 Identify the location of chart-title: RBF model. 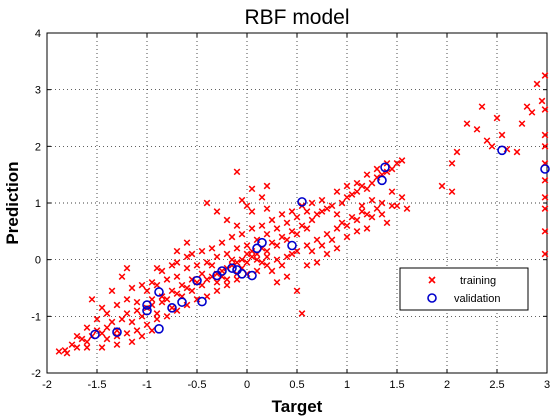
(296, 17).